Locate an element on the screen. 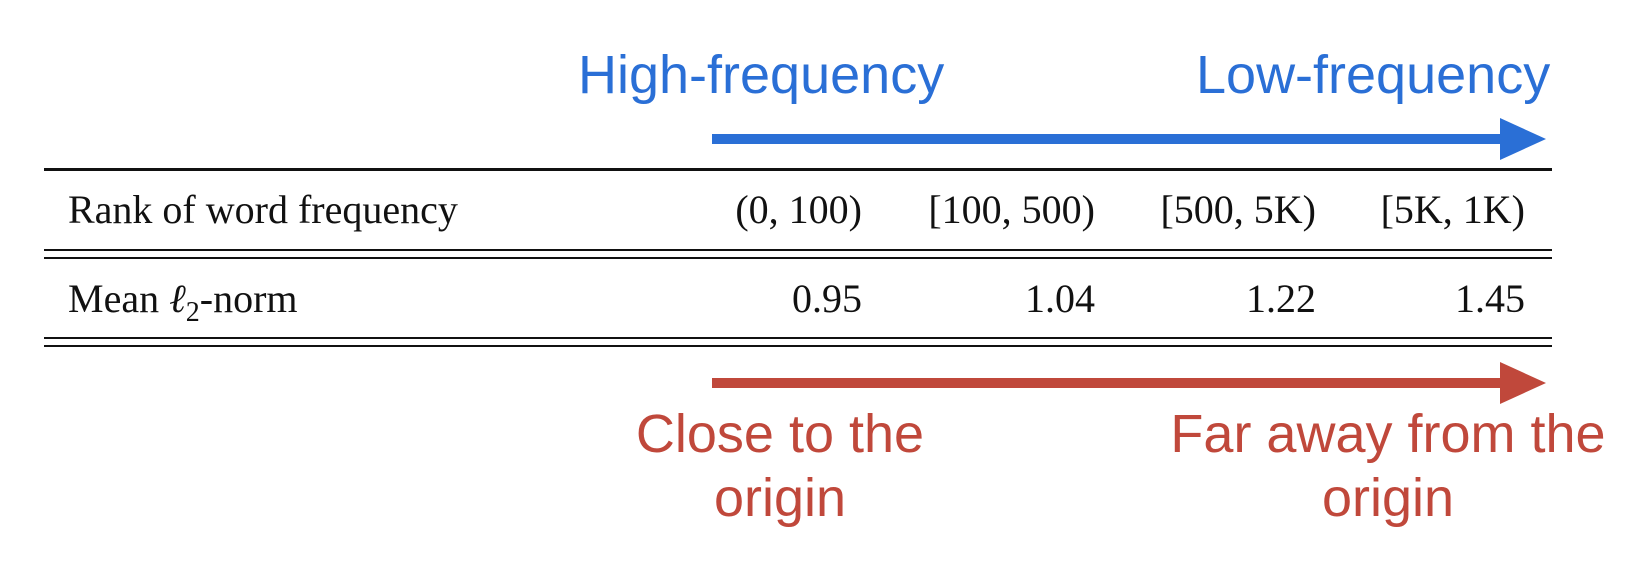 The width and height of the screenshot is (1646, 562). table-top-rule is located at coordinates (798, 169).